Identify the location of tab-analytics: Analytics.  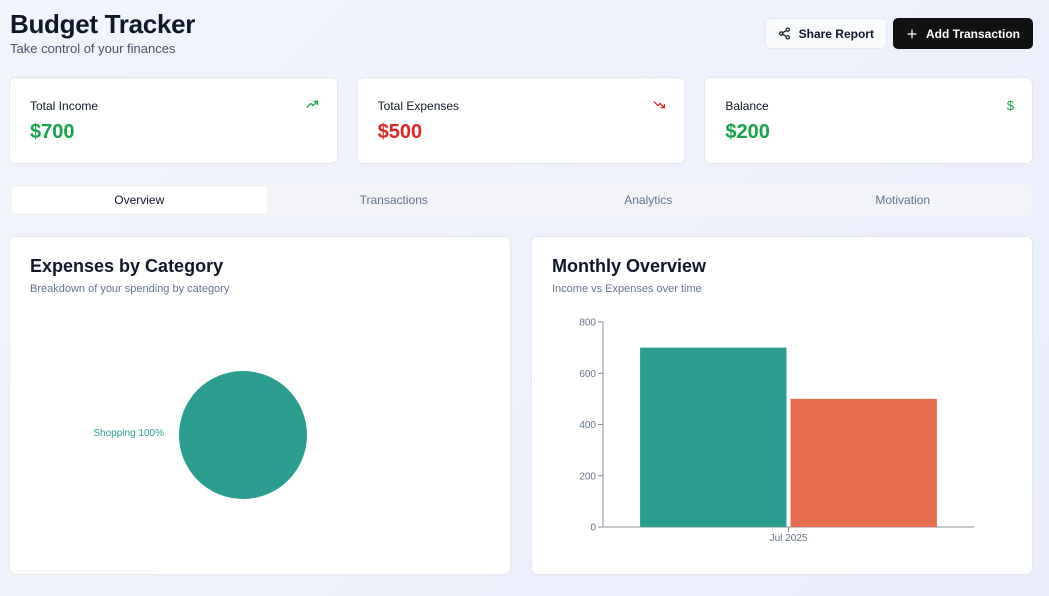
(648, 200).